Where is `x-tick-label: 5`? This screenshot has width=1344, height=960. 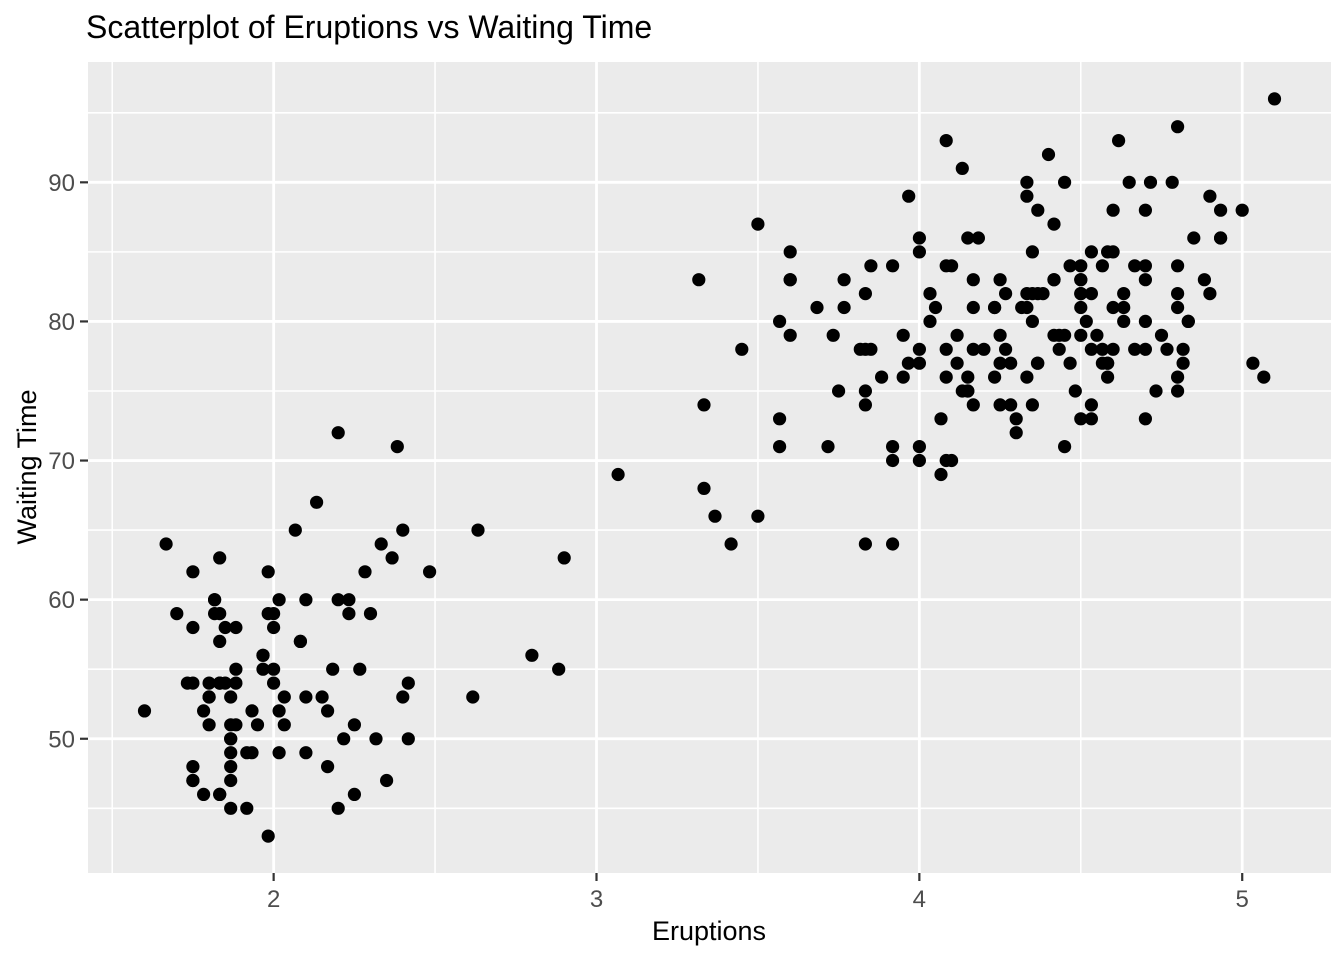 x-tick-label: 5 is located at coordinates (1242, 899).